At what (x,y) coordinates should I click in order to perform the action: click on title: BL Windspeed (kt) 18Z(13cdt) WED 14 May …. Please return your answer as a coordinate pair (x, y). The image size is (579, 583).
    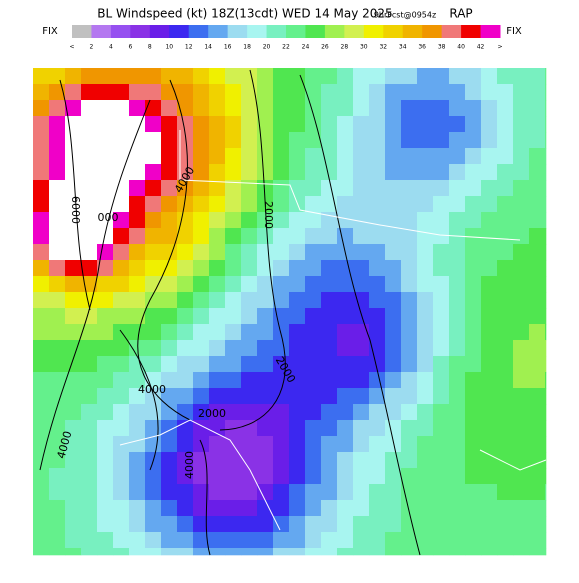
    Looking at the image, I should click on (244, 14).